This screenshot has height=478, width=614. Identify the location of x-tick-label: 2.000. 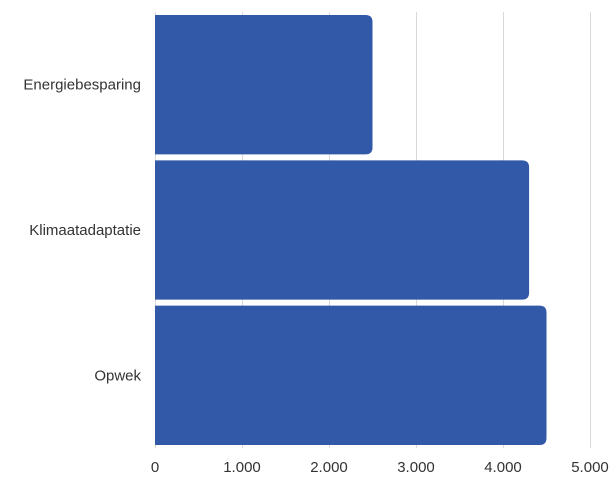
(329, 467).